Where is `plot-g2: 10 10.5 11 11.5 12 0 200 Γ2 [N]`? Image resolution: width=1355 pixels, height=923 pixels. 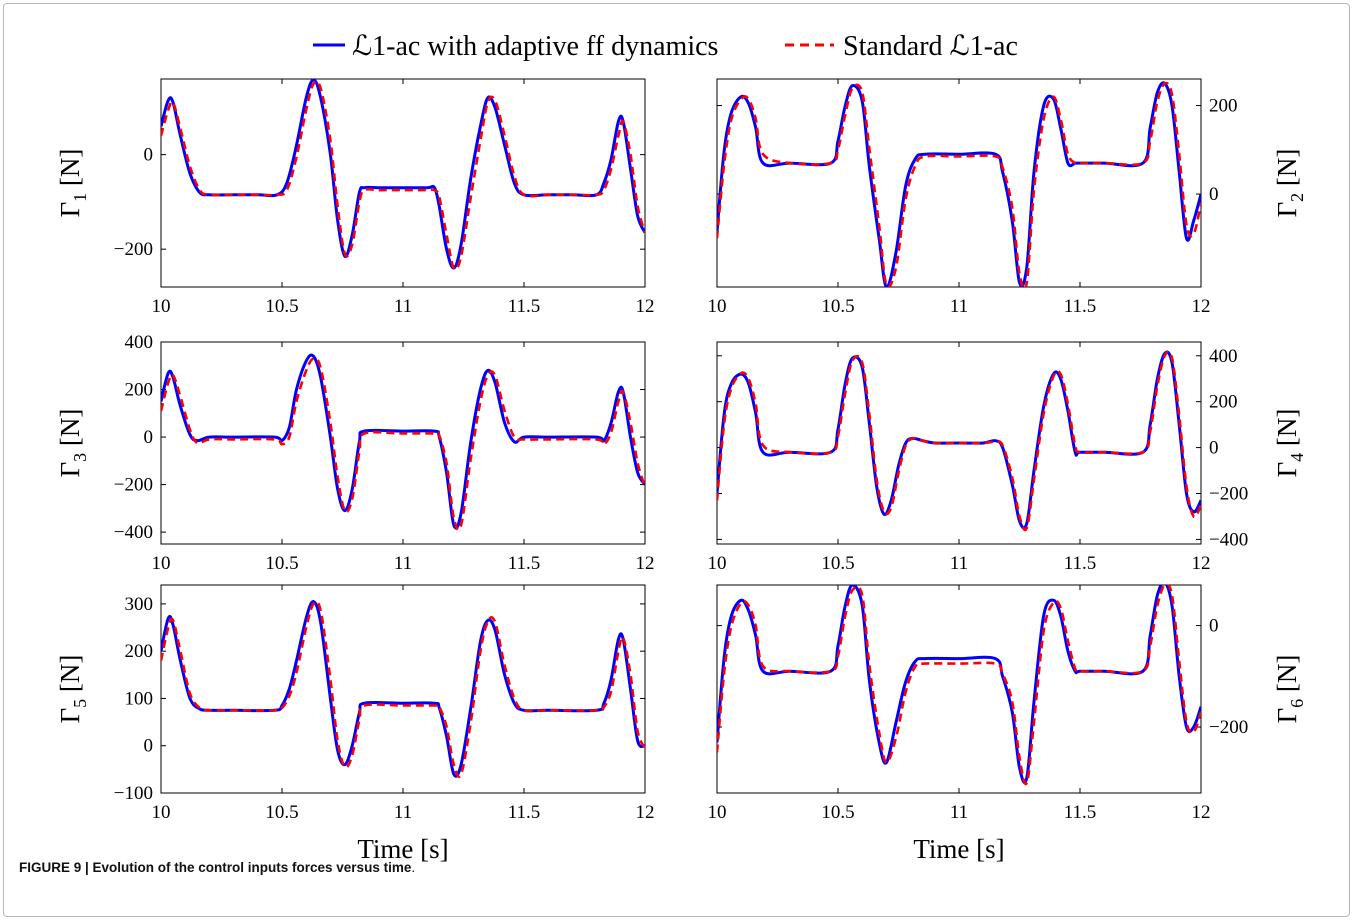 plot-g2: 10 10.5 11 11.5 12 0 200 Γ2 [N] is located at coordinates (1007, 197).